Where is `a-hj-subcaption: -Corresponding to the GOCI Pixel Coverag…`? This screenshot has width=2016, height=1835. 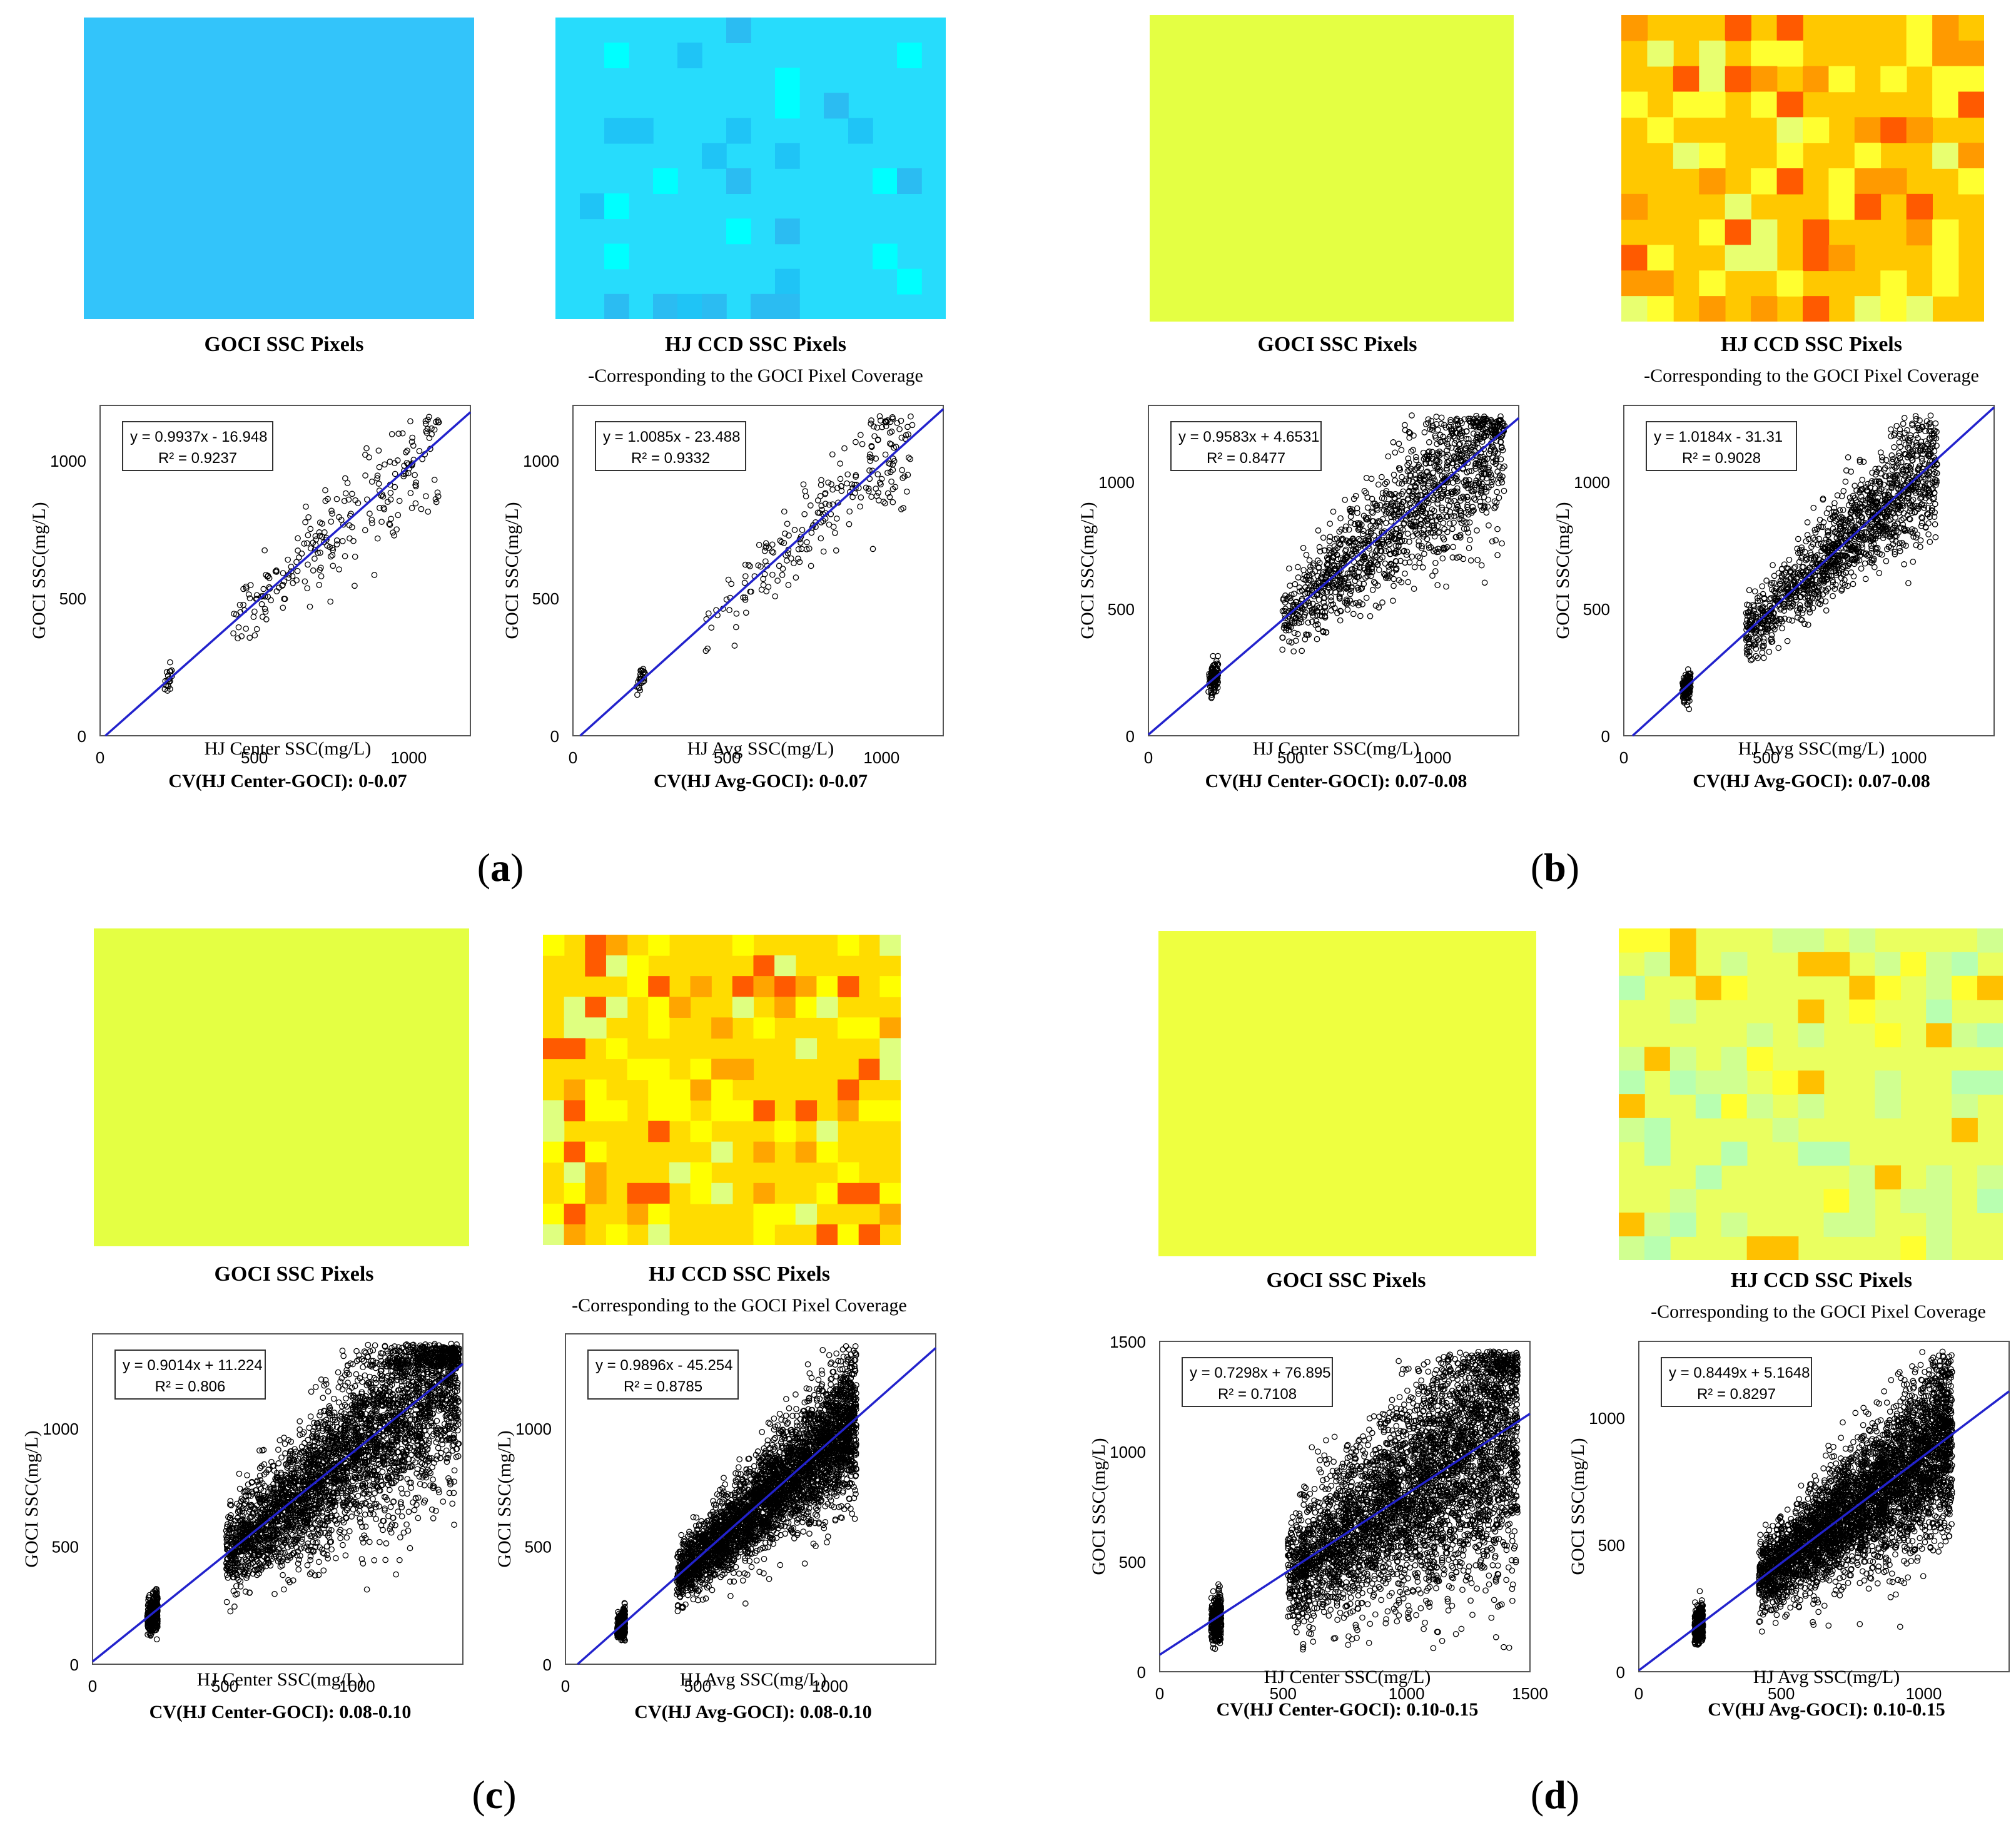 a-hj-subcaption: -Corresponding to the GOCI Pixel Coverag… is located at coordinates (755, 376).